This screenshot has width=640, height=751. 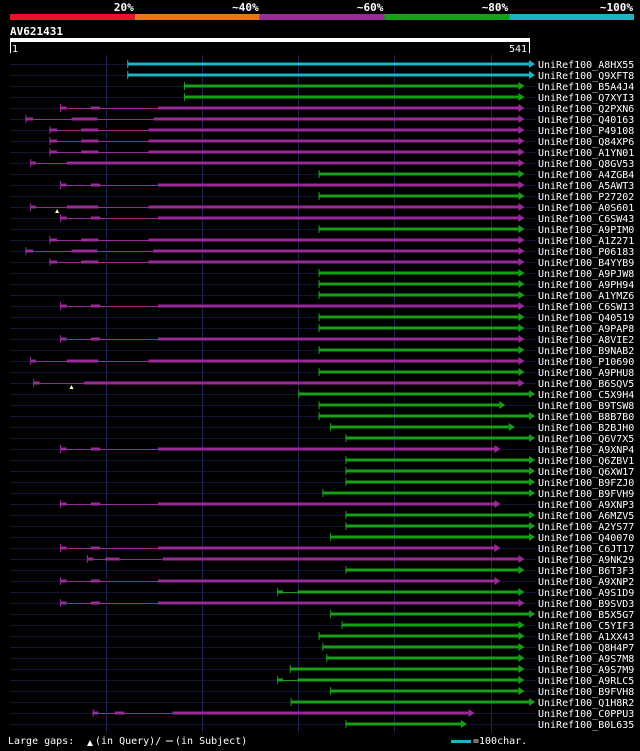 What do you see at coordinates (586, 604) in the screenshot?
I see `hit-label: UniRef100_B9SVD3` at bounding box center [586, 604].